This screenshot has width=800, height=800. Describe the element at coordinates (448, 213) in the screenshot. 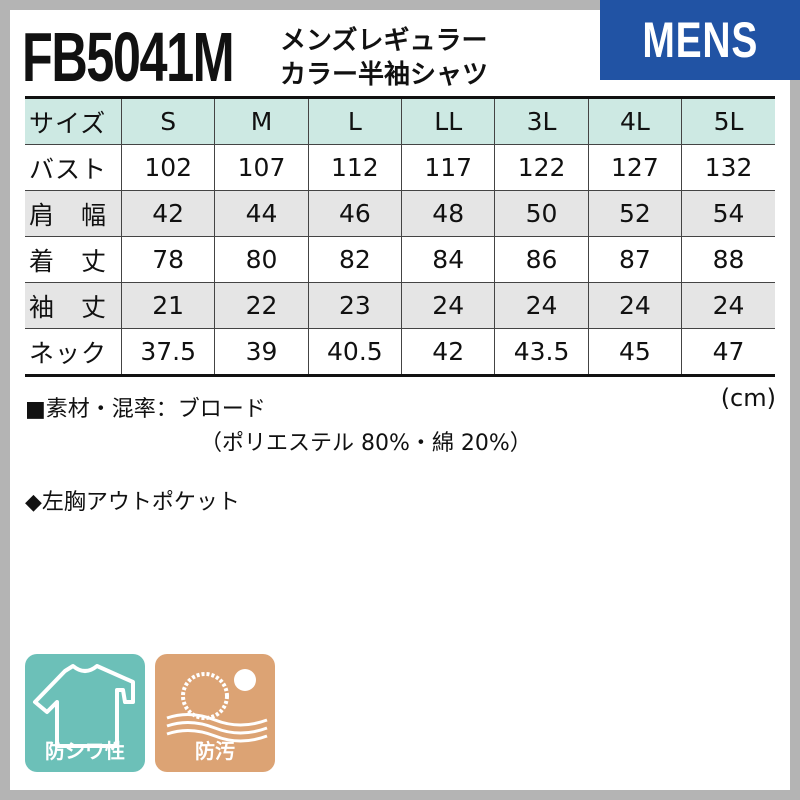

I see `table-cell: 48` at that location.